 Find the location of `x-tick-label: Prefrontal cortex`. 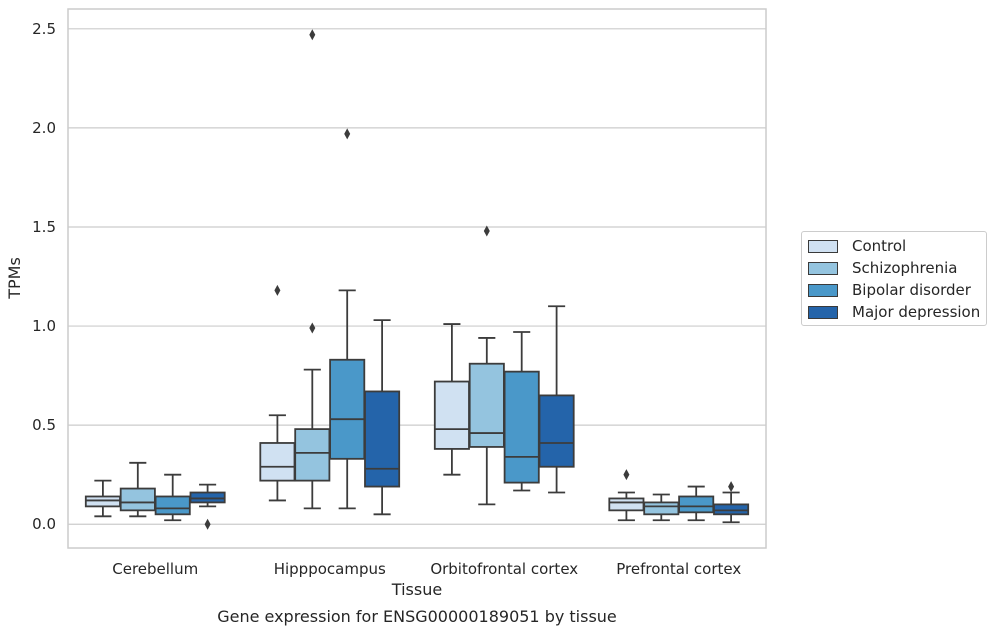

x-tick-label: Prefrontal cortex is located at coordinates (678, 569).